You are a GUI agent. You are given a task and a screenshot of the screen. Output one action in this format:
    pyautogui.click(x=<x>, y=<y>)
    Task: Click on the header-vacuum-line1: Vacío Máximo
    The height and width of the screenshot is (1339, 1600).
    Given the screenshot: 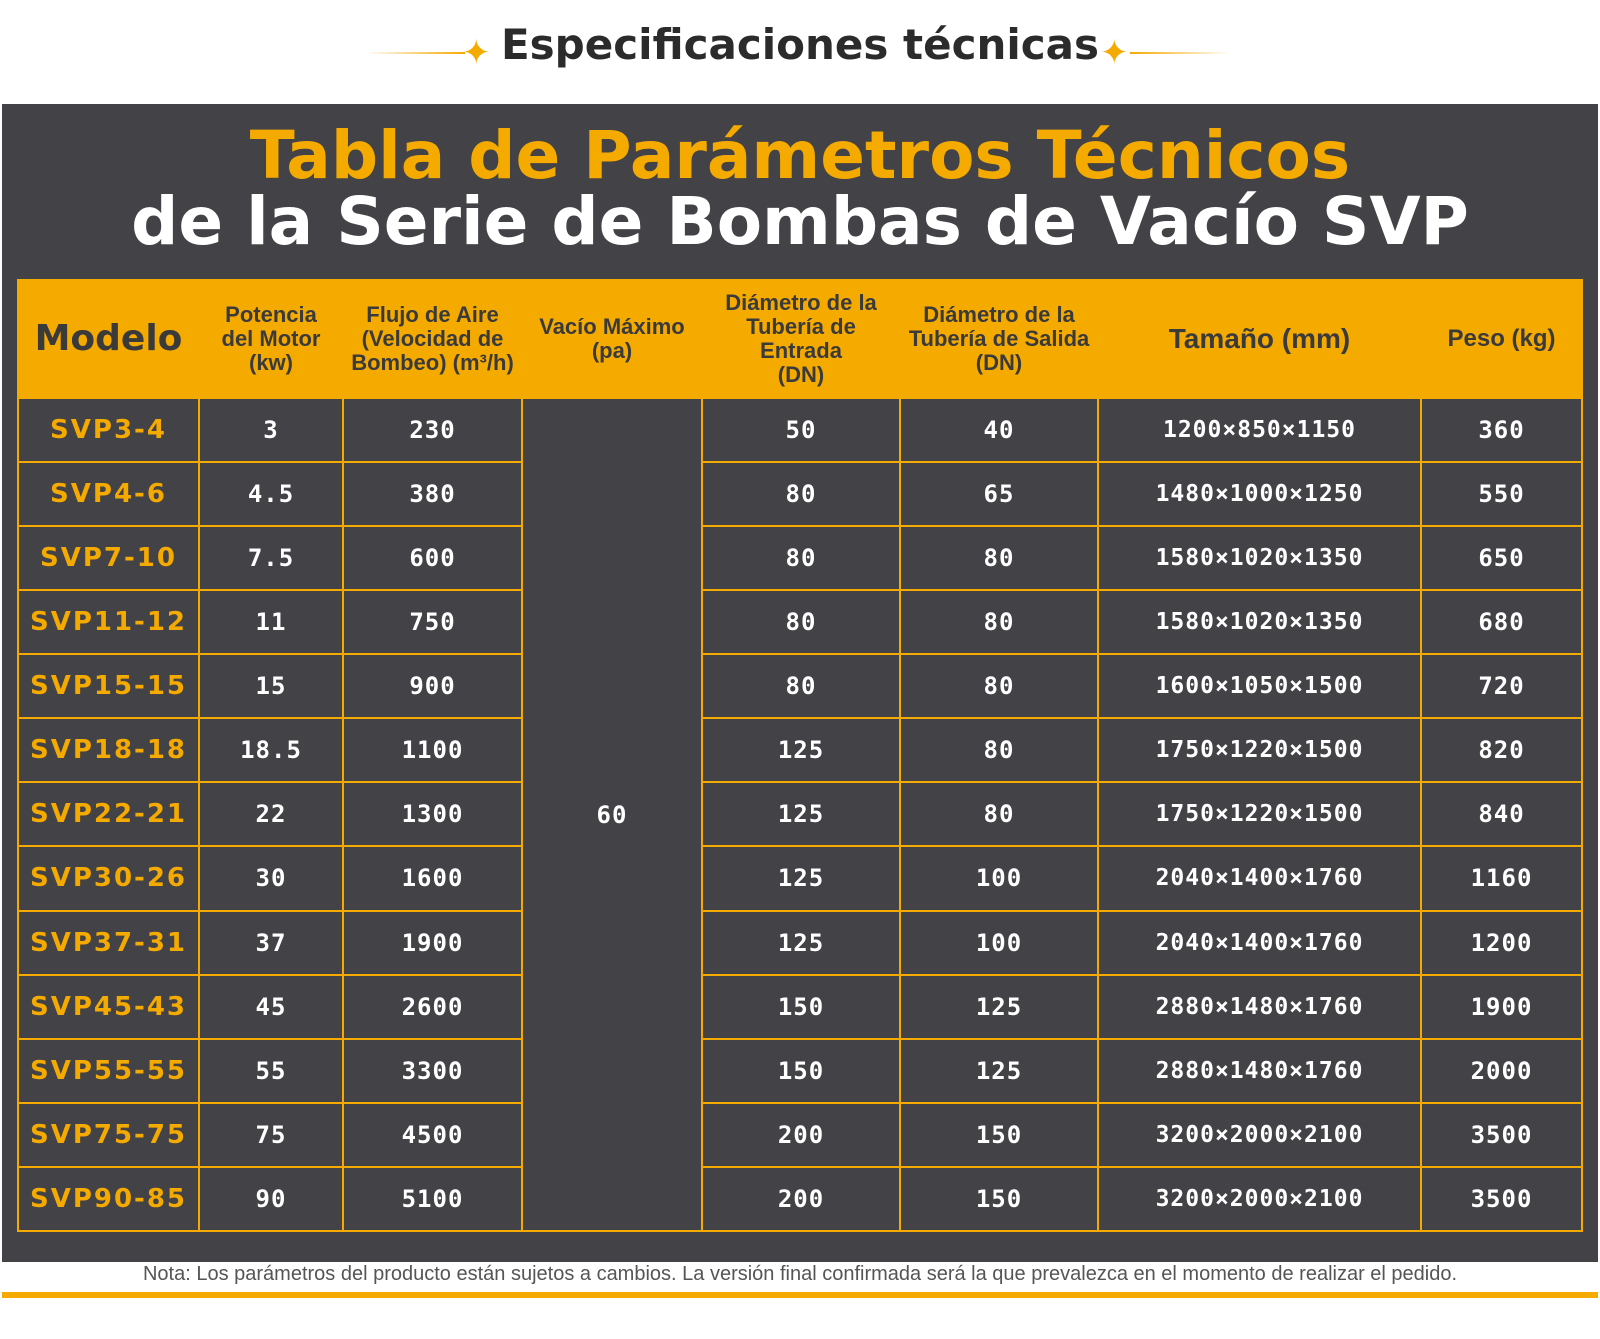 What is the action you would take?
    pyautogui.click(x=612, y=326)
    